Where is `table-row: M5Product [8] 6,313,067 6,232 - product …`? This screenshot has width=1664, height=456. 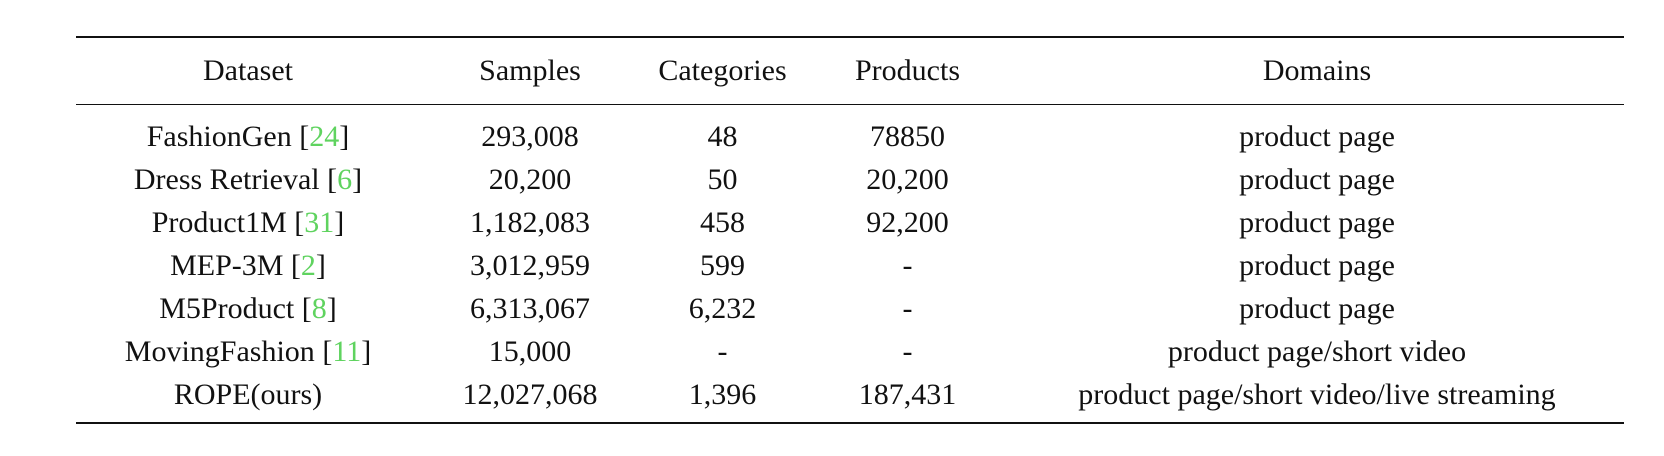 table-row: M5Product [8] 6,313,067 6,232 - product … is located at coordinates (850, 308).